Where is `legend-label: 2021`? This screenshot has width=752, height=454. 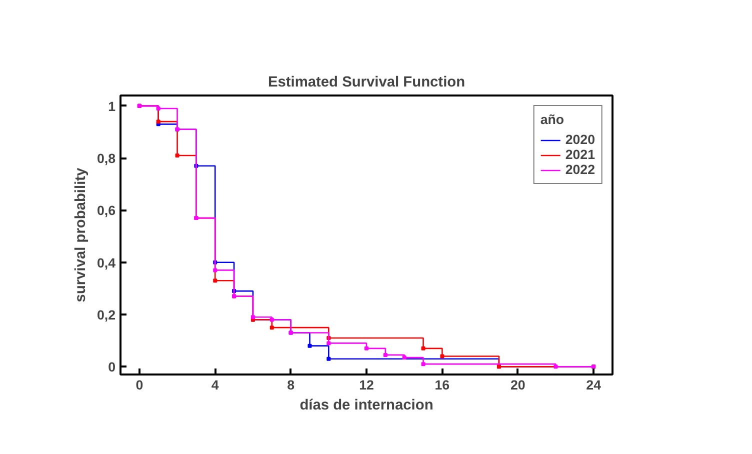
legend-label: 2021 is located at coordinates (580, 154).